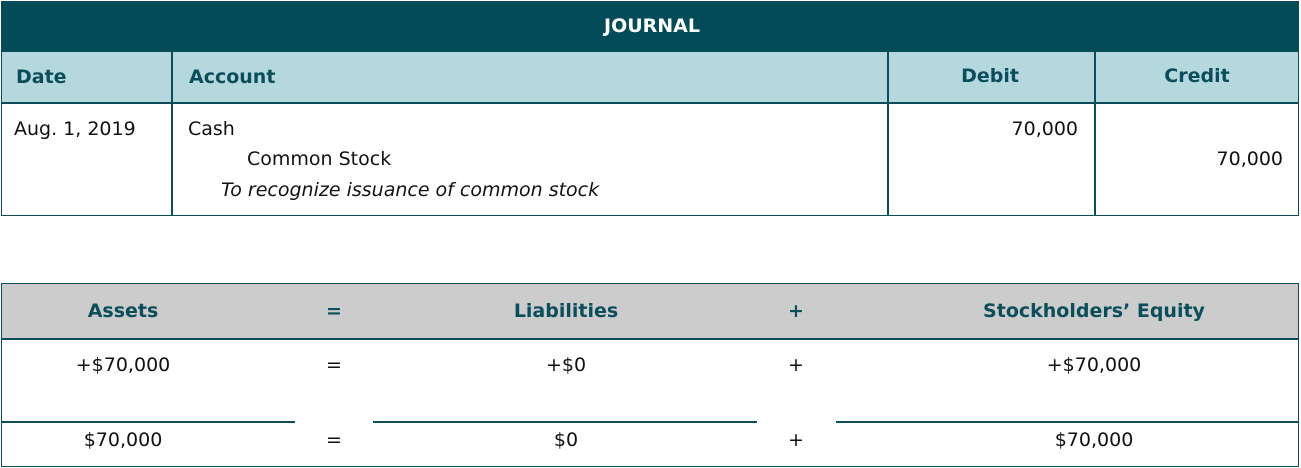 This screenshot has height=468, width=1301. I want to click on debit-account: Cash, so click(211, 129).